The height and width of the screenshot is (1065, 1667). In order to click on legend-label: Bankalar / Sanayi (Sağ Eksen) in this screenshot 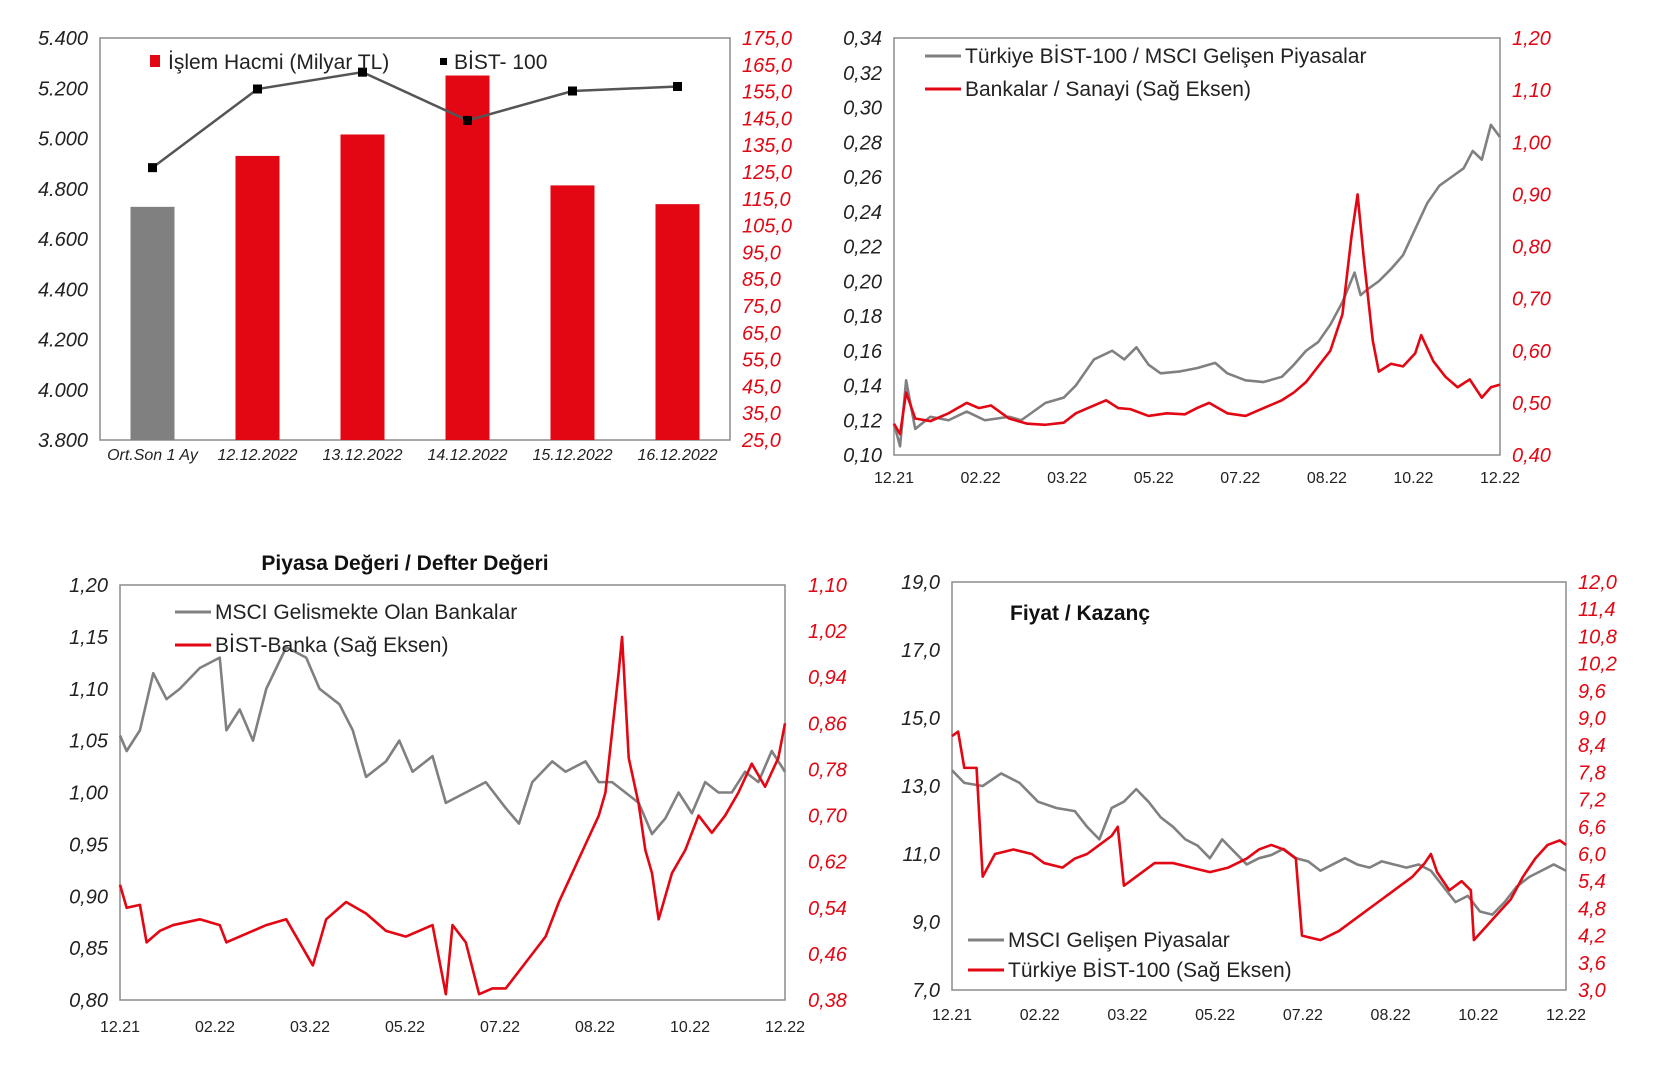, I will do `click(1108, 89)`.